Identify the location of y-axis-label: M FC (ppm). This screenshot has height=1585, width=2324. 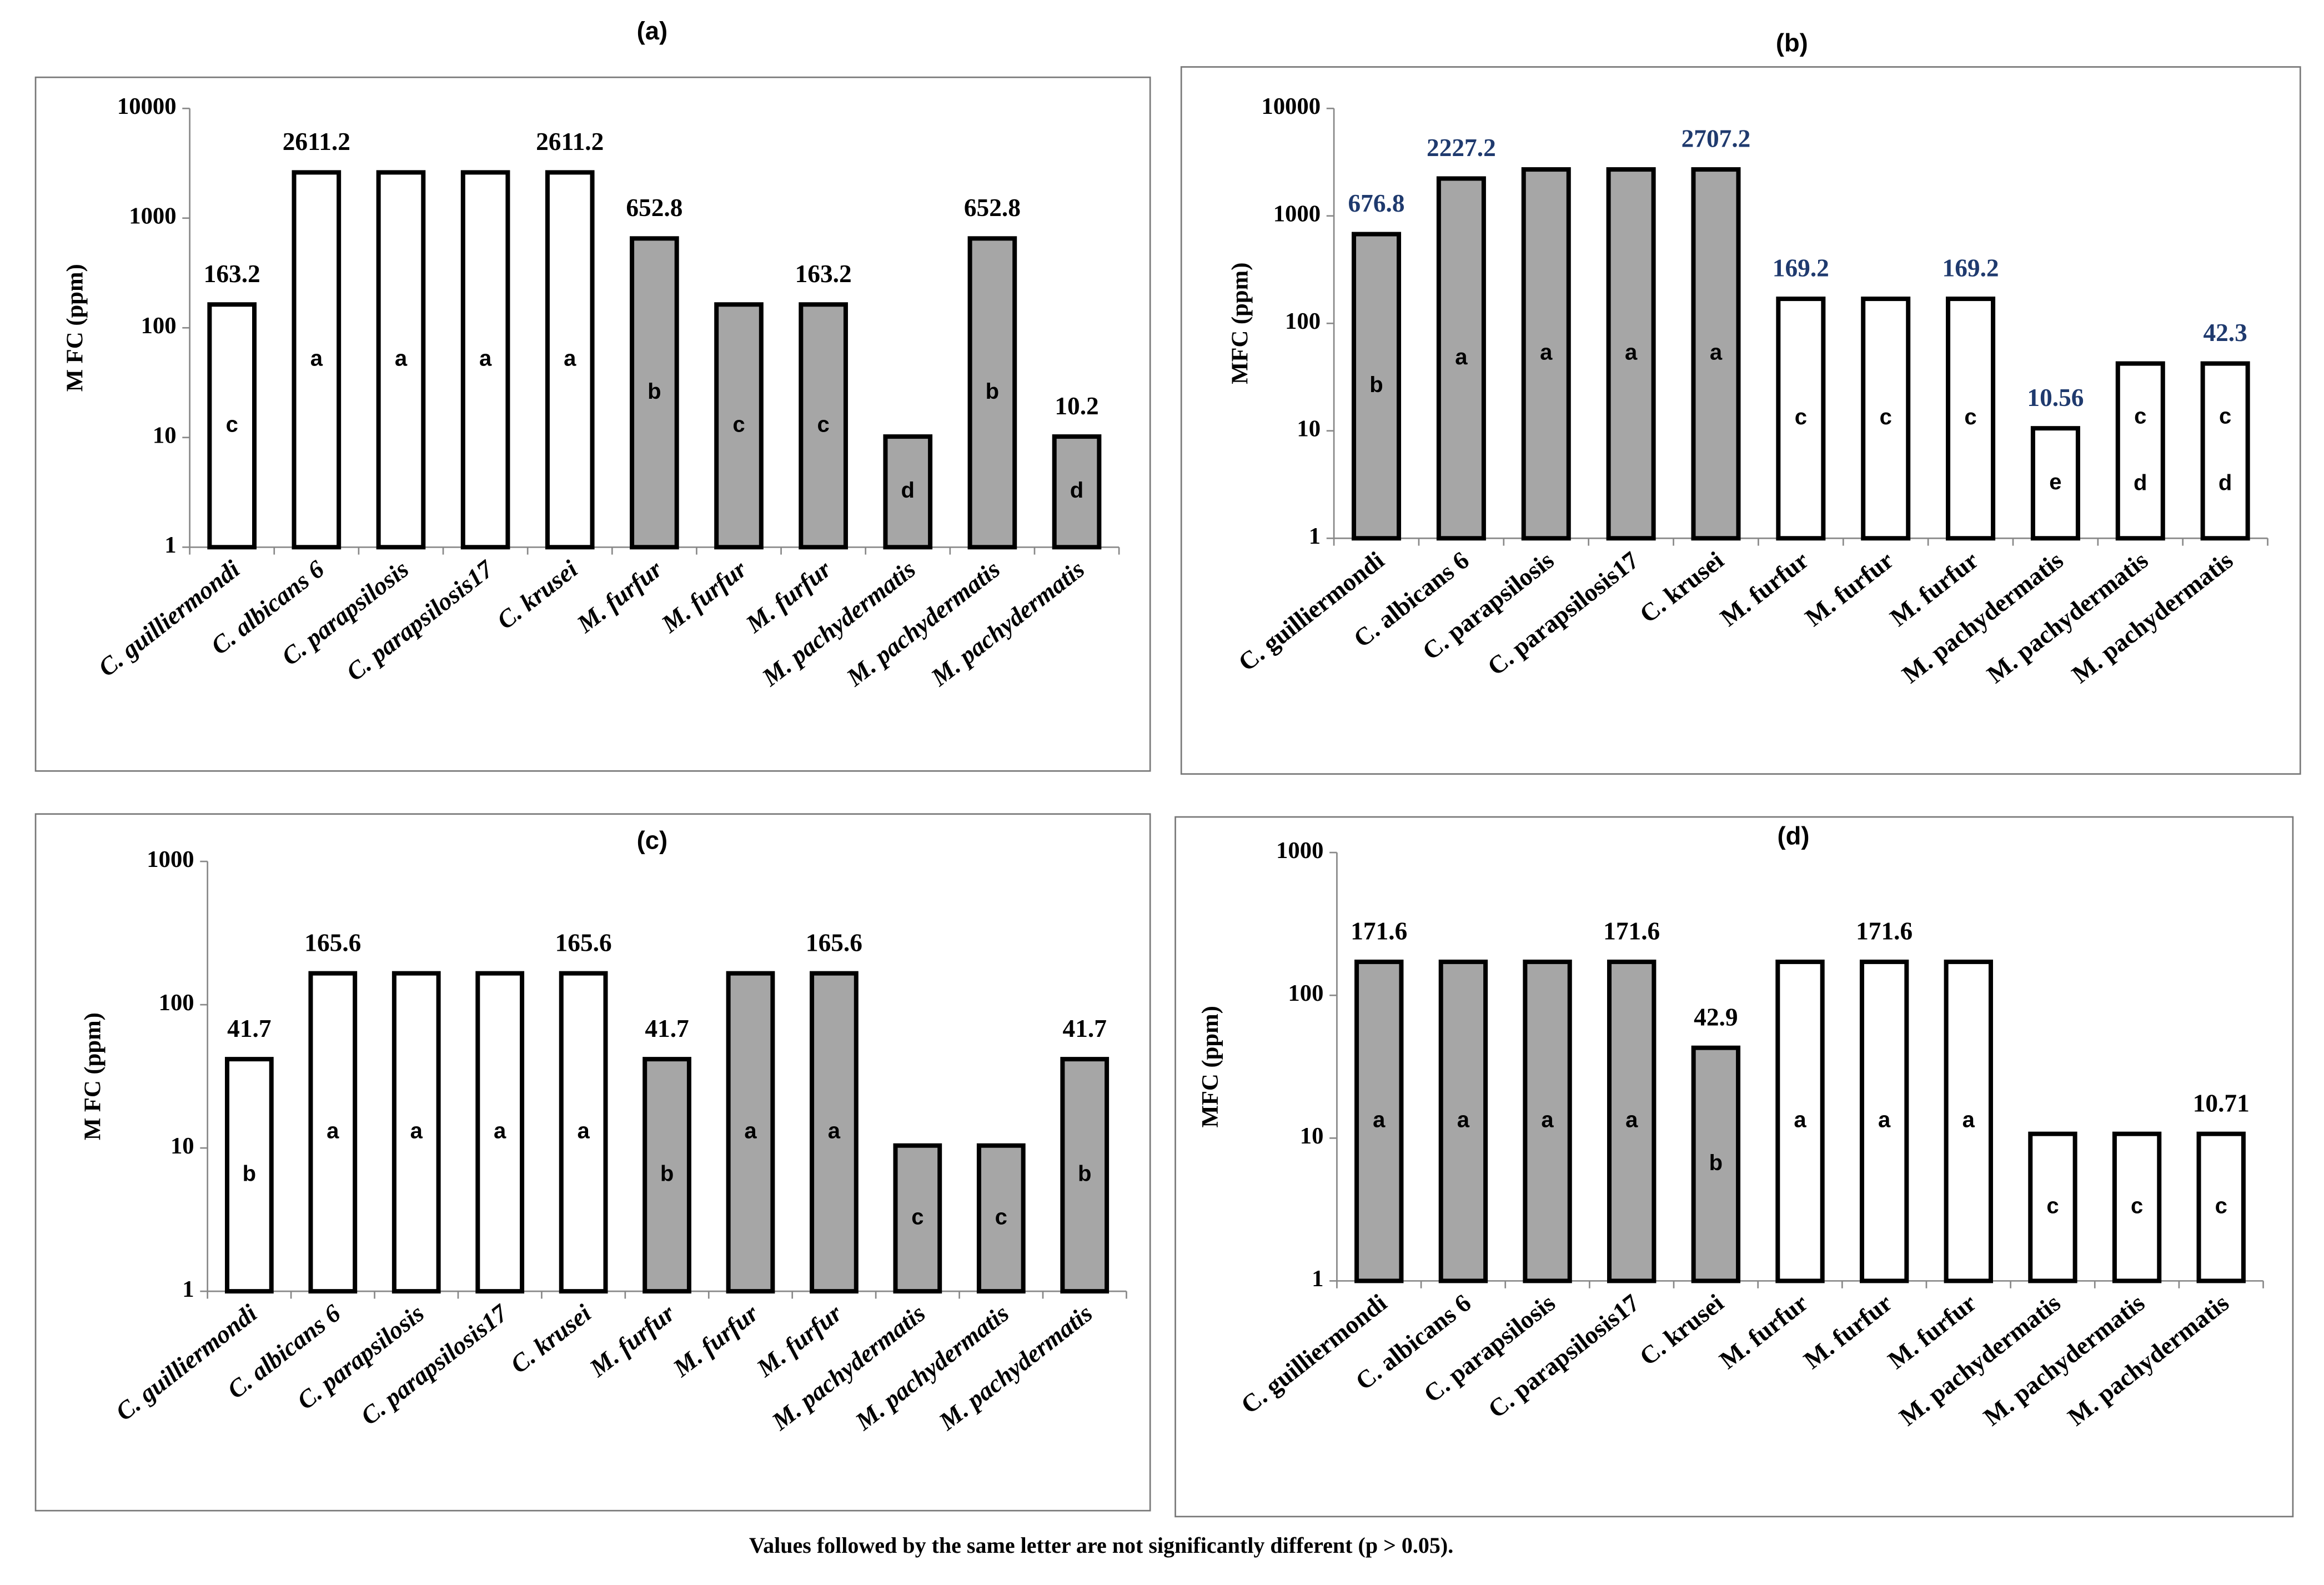
(75, 328).